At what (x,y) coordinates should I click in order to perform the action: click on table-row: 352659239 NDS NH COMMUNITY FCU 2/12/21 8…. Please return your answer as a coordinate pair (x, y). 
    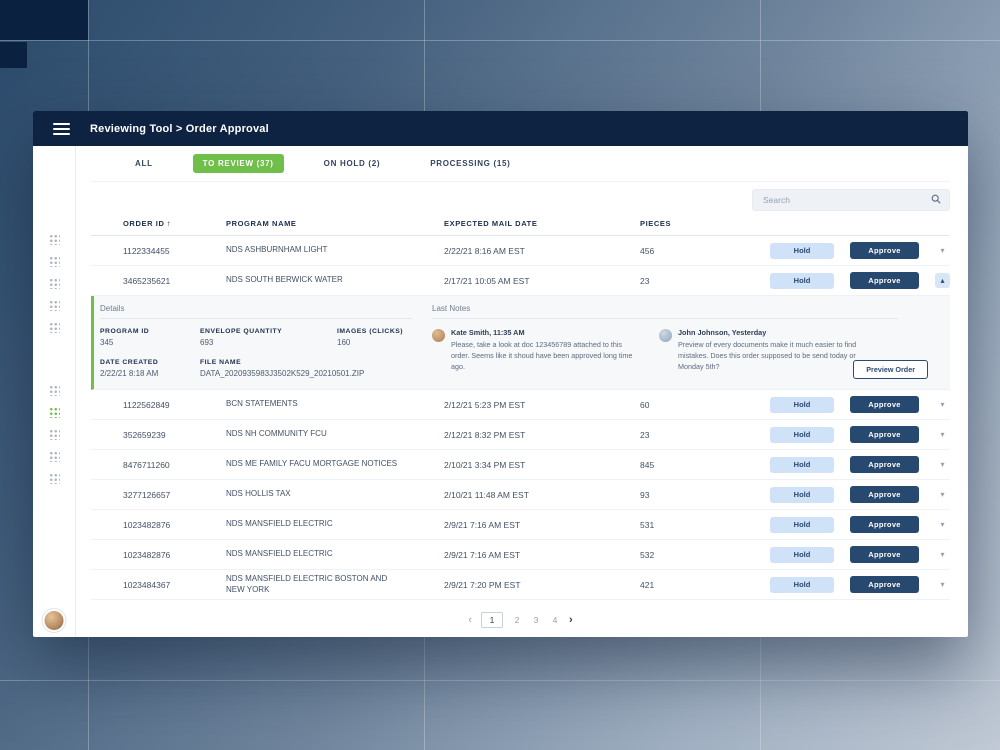
    Looking at the image, I should click on (520, 435).